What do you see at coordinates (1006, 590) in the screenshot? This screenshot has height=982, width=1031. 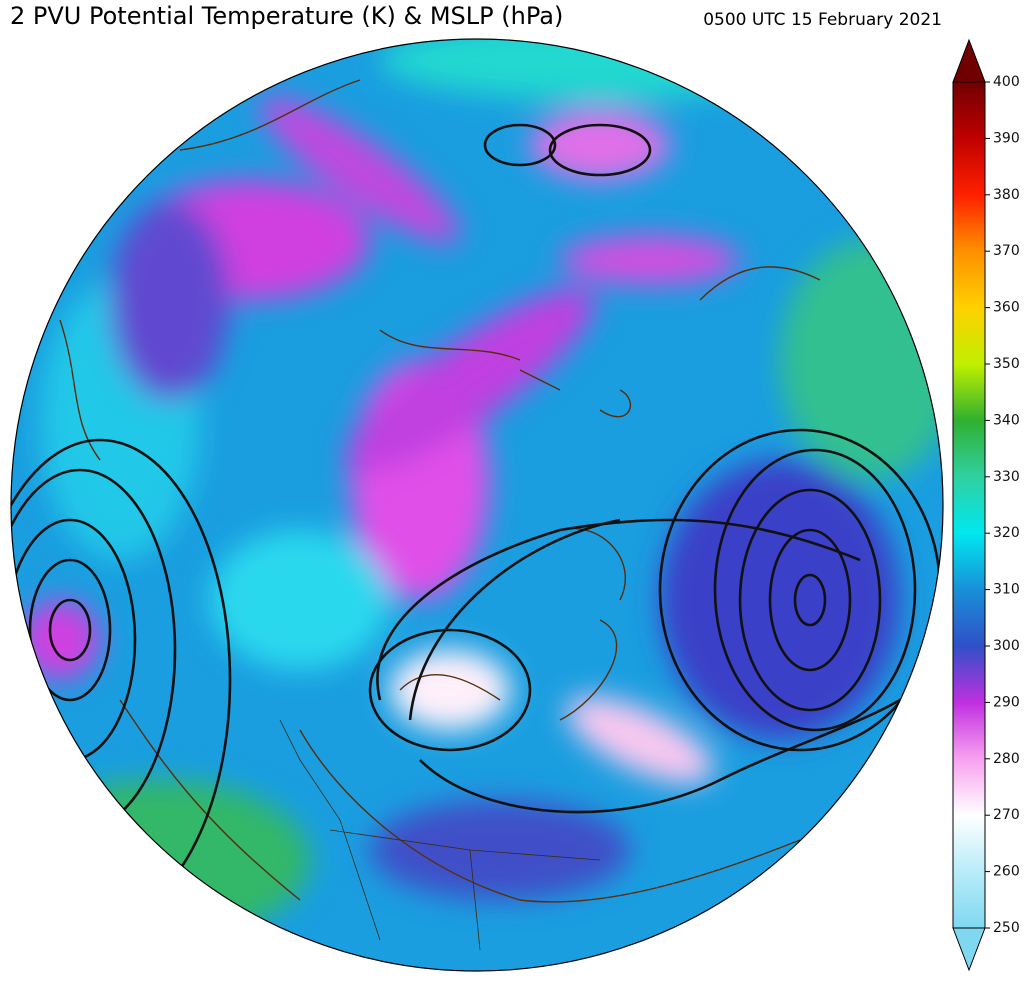 I see `colorbar-tick-label: 310` at bounding box center [1006, 590].